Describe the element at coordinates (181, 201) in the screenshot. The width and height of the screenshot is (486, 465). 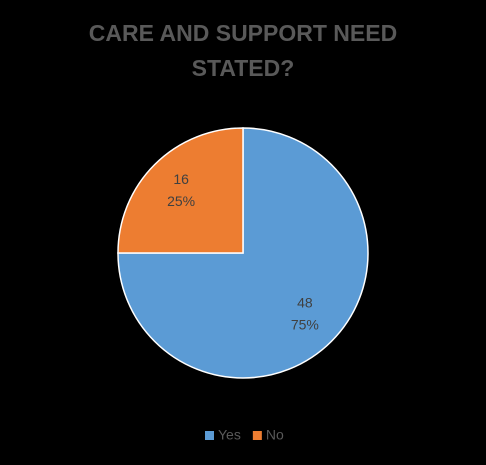
I see `percent-label: 25%` at that location.